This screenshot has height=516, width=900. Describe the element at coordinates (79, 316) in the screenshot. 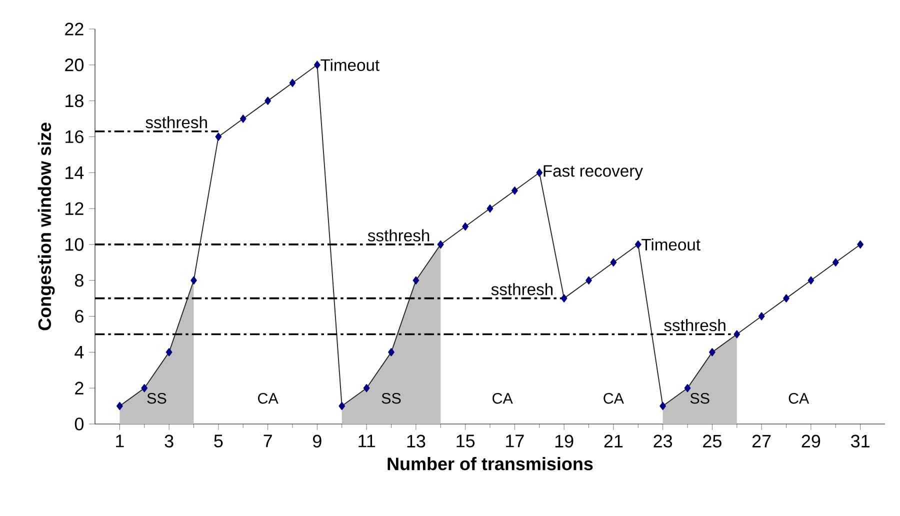

I see `y-tick-label: 6` at that location.